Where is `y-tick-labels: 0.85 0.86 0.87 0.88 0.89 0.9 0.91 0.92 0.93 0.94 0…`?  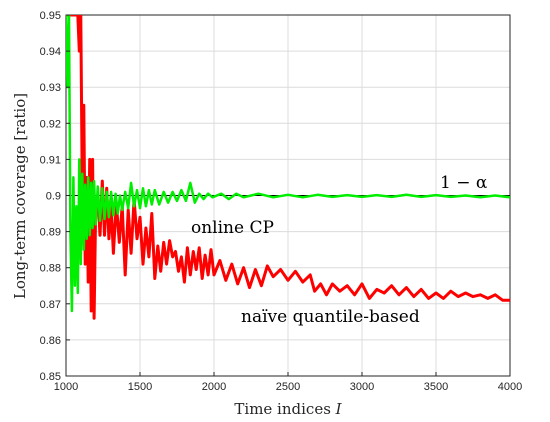 y-tick-labels: 0.85 0.86 0.87 0.88 0.89 0.9 0.91 0.92 0.93 0.94 0… is located at coordinates (55, 196).